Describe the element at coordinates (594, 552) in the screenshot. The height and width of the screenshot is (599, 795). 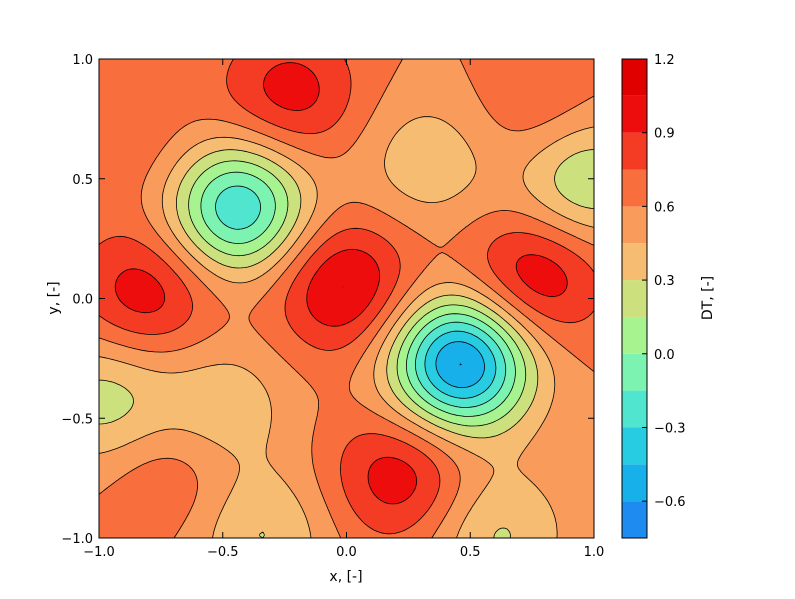
I see `x-tick-label: 1.0` at that location.